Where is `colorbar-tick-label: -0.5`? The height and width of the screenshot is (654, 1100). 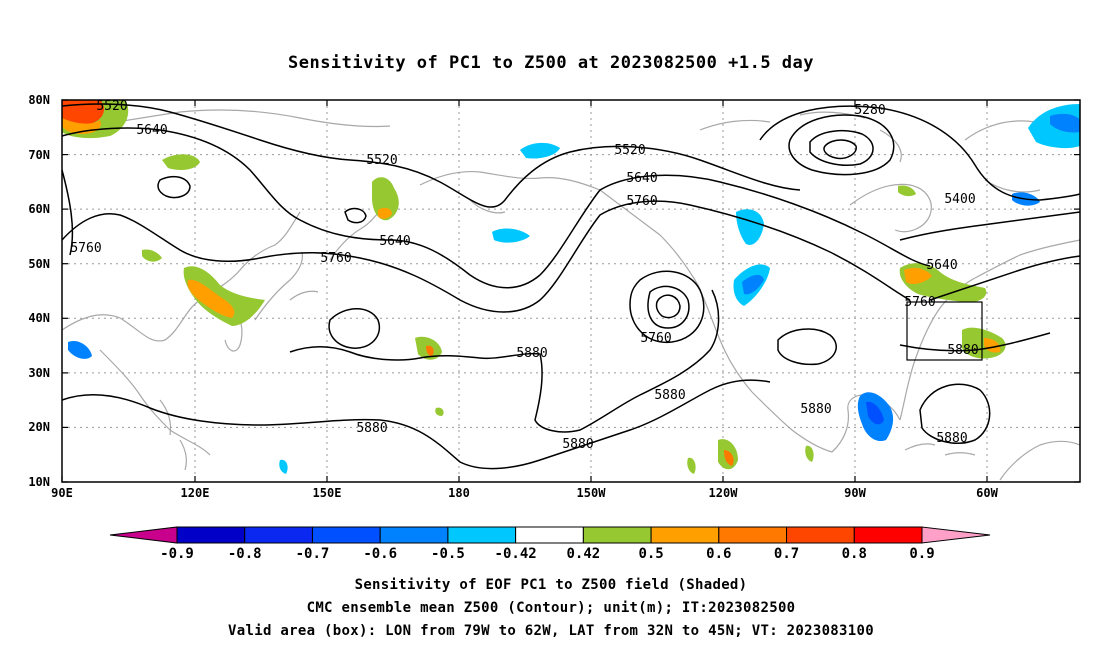 colorbar-tick-label: -0.5 is located at coordinates (448, 554).